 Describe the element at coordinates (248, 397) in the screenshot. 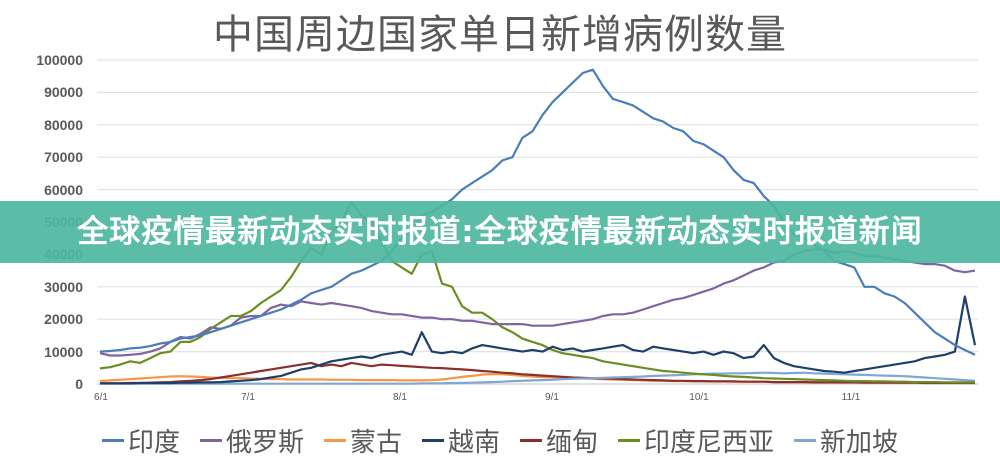

I see `x-tick: 7/1` at that location.